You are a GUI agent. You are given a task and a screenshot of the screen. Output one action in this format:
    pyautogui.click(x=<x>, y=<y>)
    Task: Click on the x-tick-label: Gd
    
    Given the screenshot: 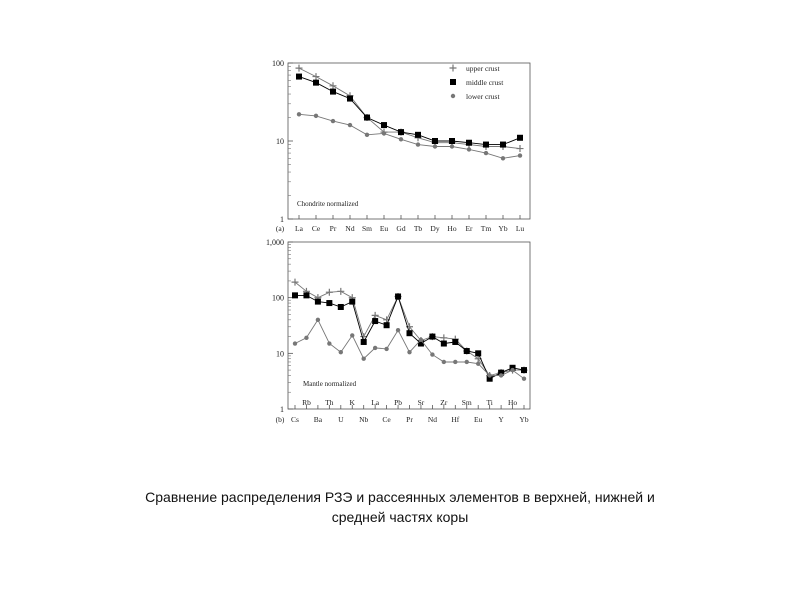 What is the action you would take?
    pyautogui.click(x=400, y=228)
    